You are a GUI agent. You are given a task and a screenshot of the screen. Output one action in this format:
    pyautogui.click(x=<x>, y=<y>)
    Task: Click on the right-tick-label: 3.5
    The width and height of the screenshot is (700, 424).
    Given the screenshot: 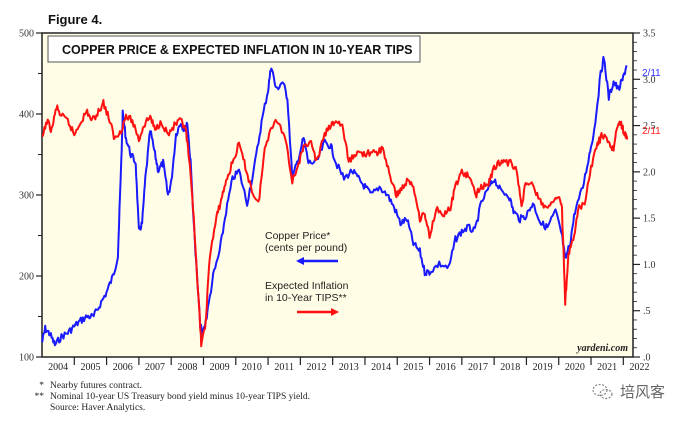 What is the action you would take?
    pyautogui.click(x=649, y=34)
    